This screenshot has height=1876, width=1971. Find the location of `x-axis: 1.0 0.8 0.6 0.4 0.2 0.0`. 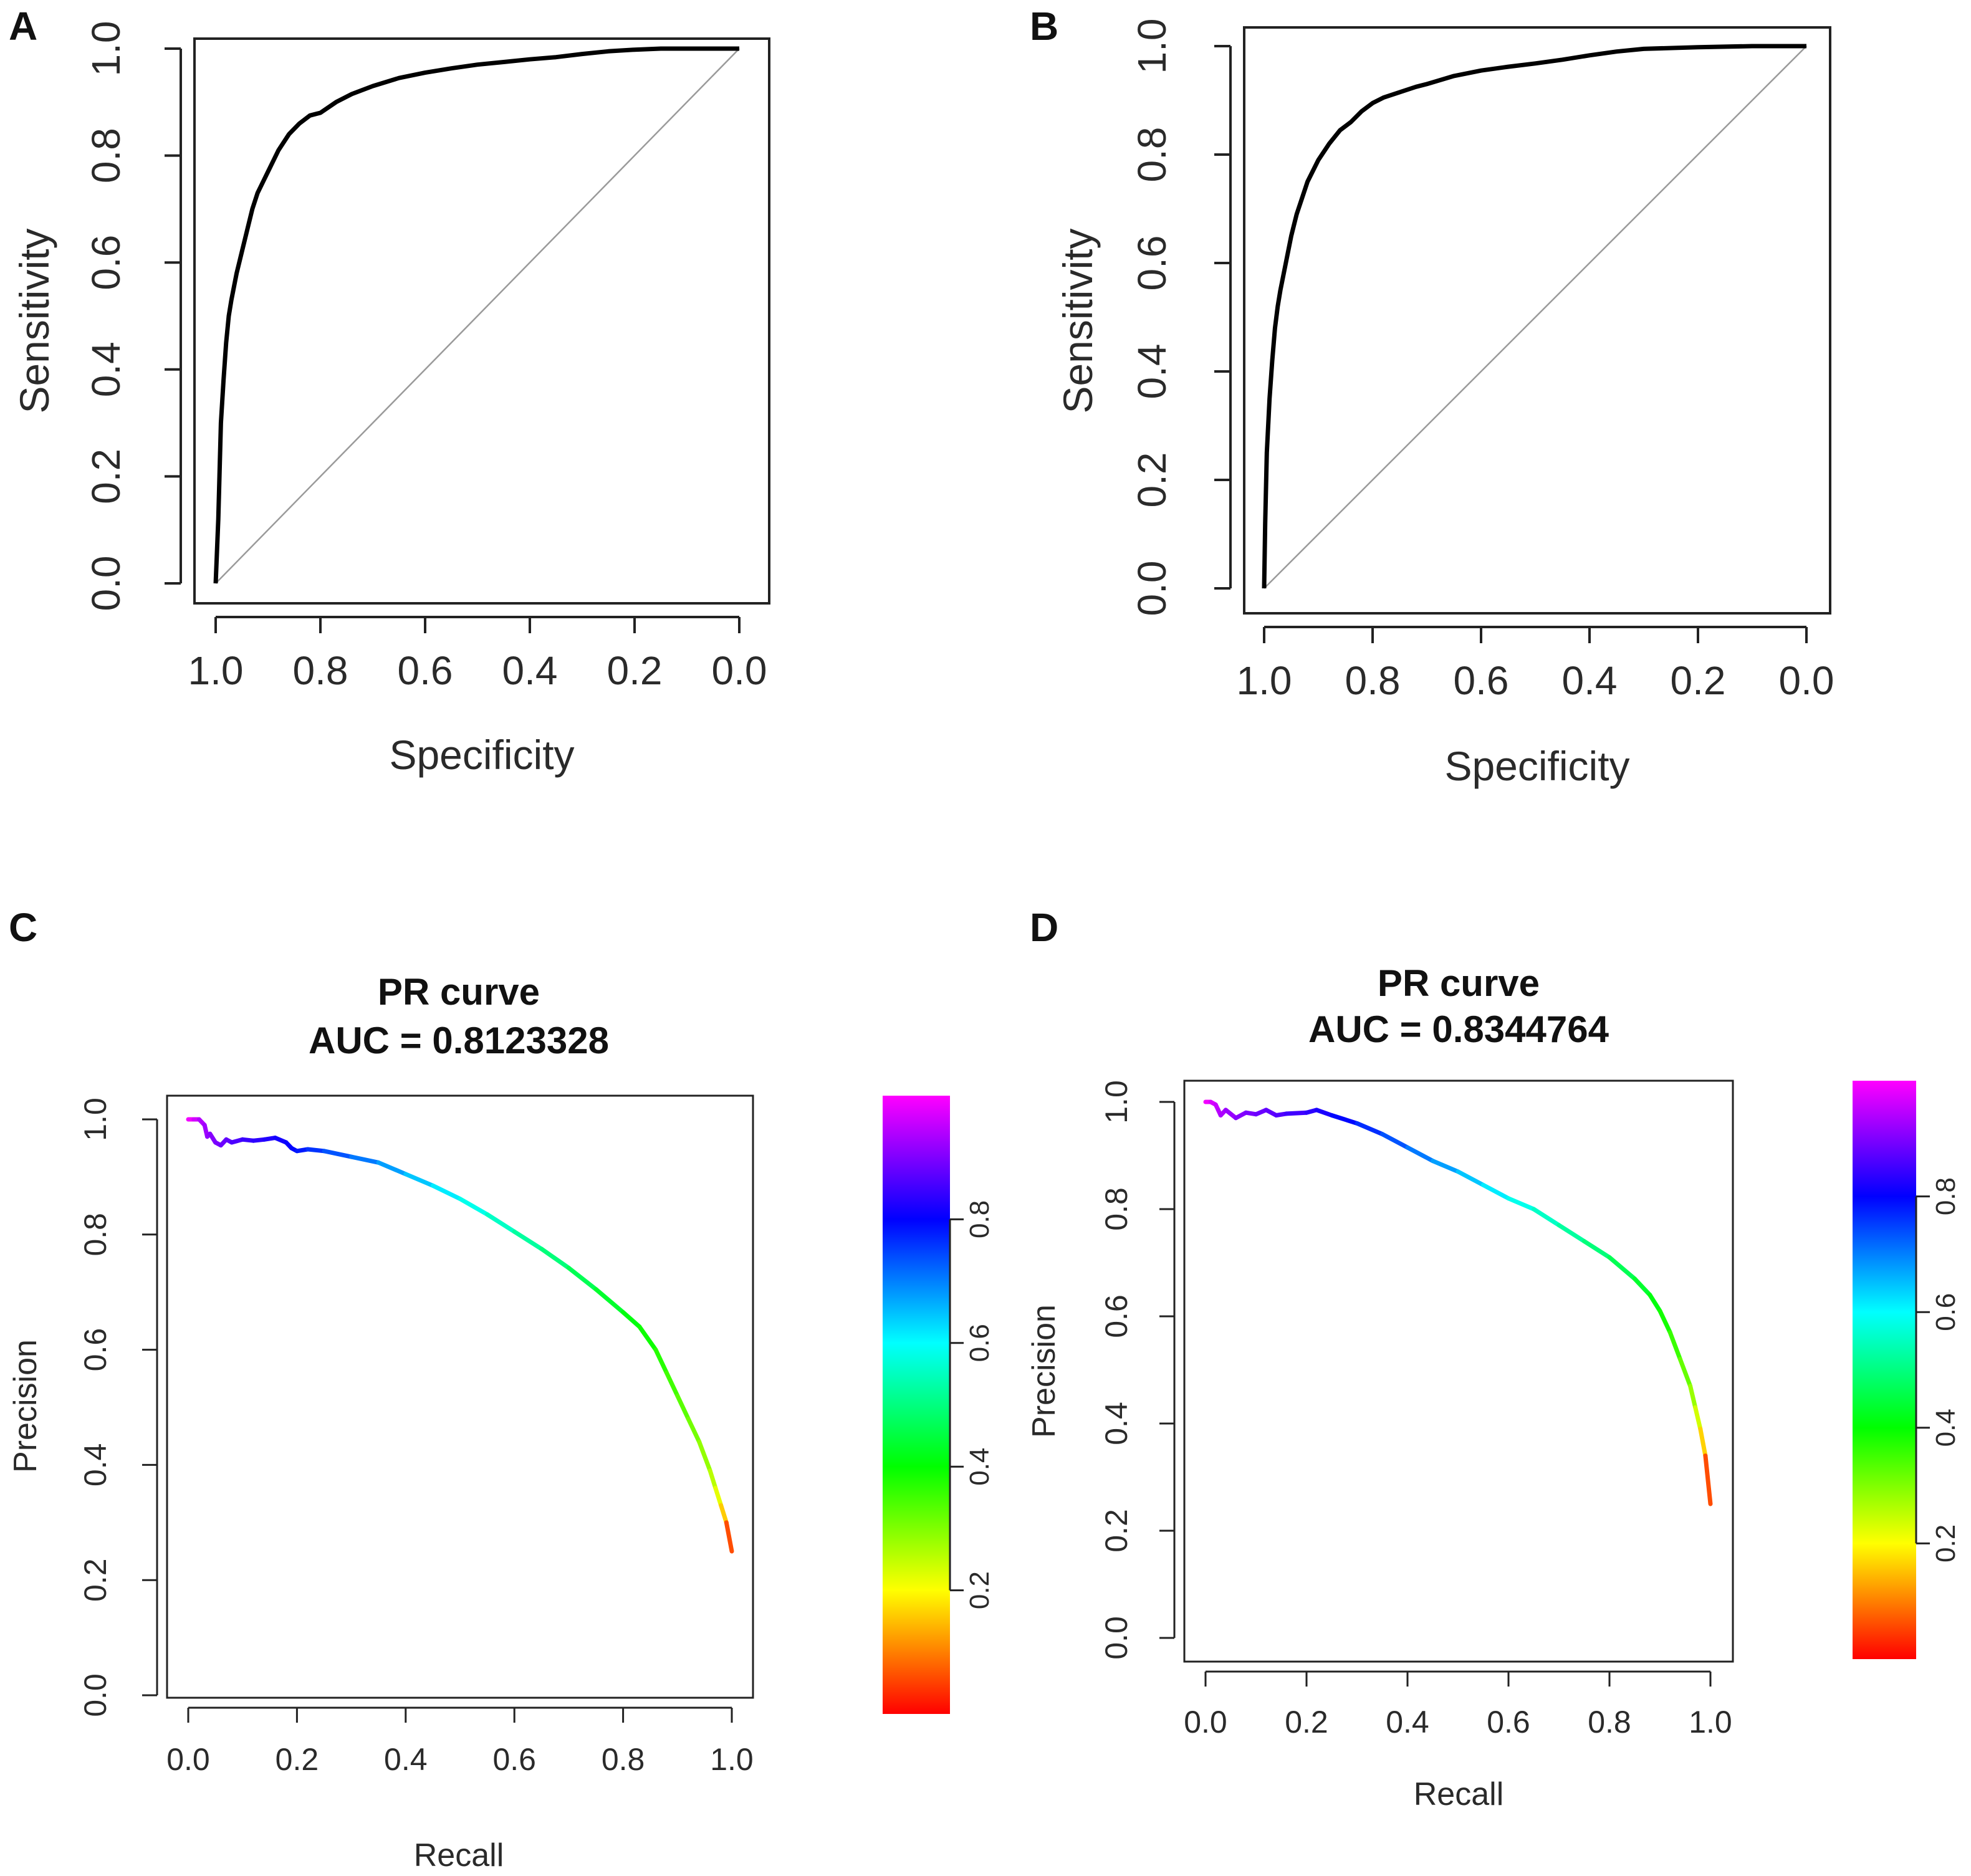

x-axis: 1.0 0.8 0.6 0.4 0.2 0.0 is located at coordinates (1535, 664).